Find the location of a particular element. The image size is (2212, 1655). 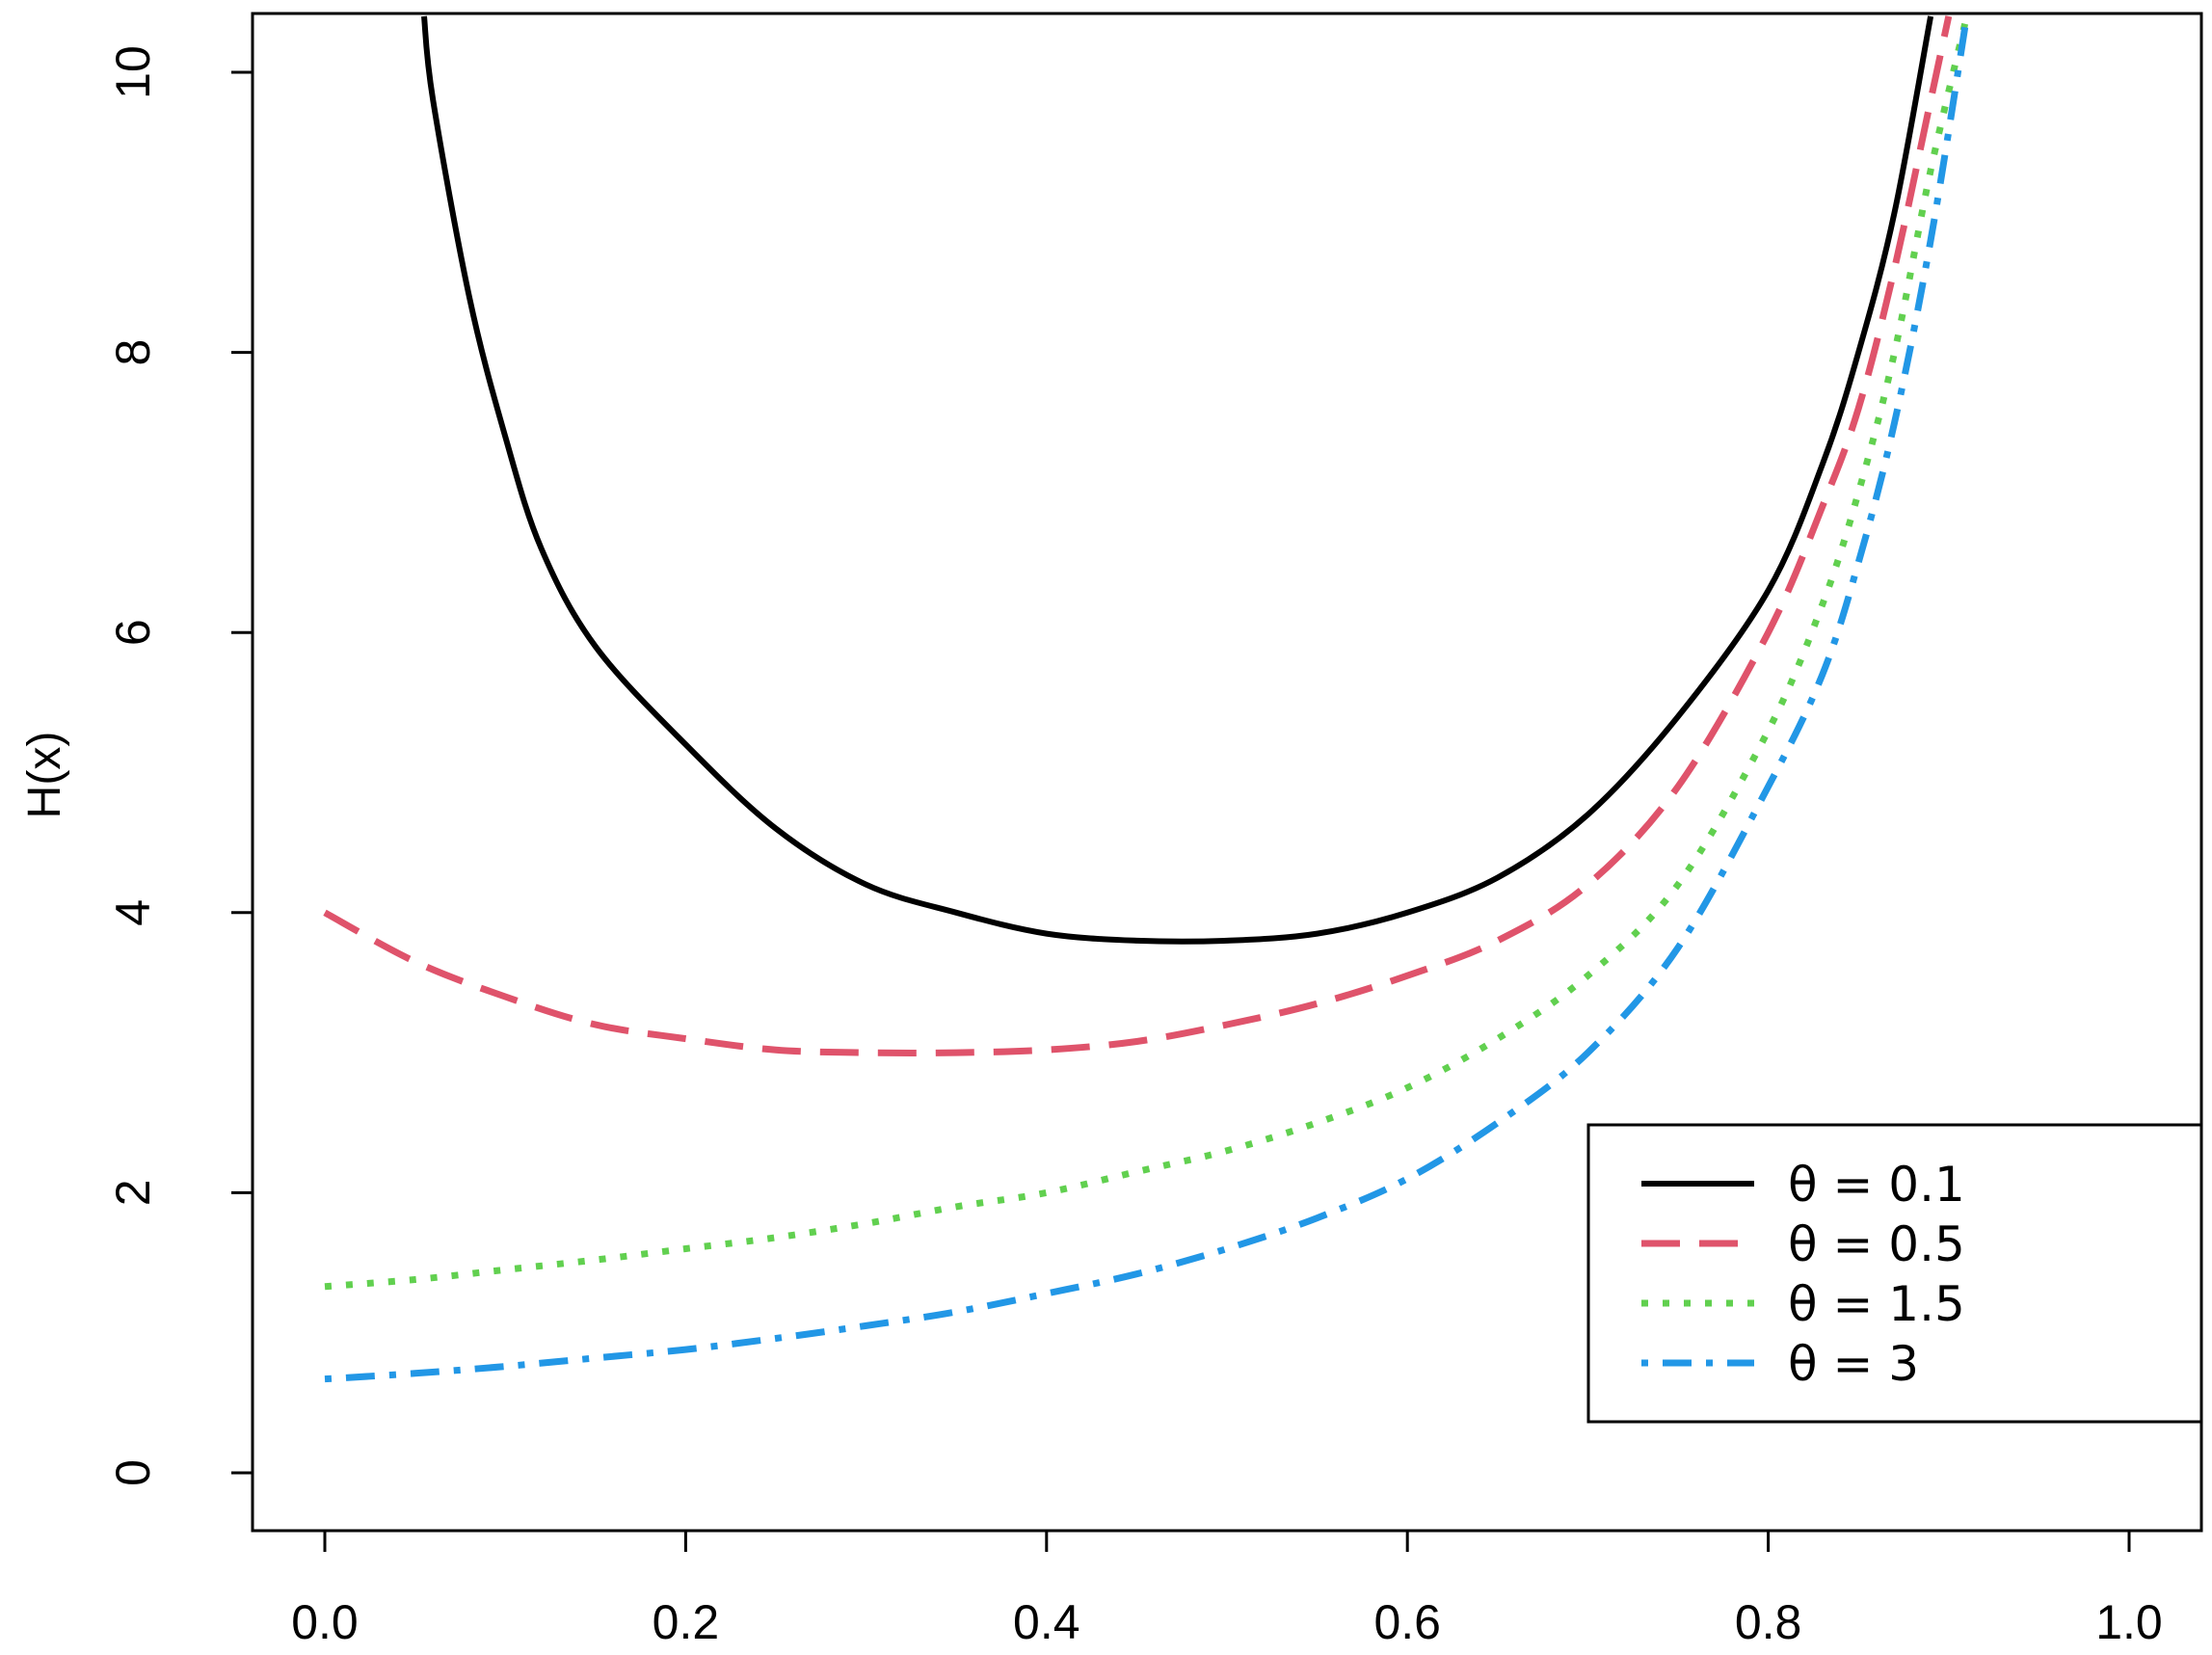

x-axis: 0.0 0.2 0.4 0.6 0.8 1.0 is located at coordinates (1227, 1590).